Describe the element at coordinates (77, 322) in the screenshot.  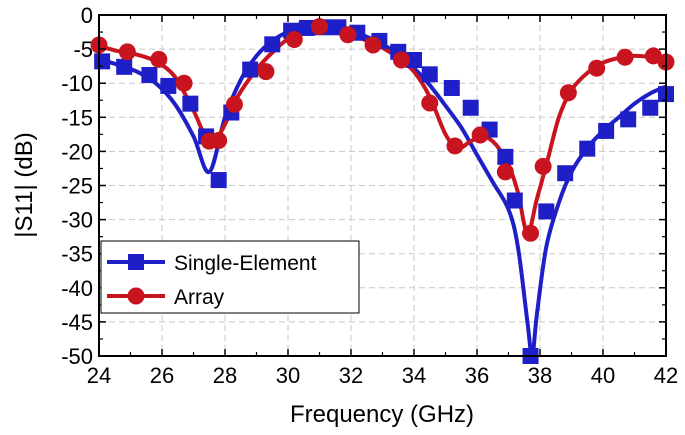
I see `y-tick-label: -45` at that location.